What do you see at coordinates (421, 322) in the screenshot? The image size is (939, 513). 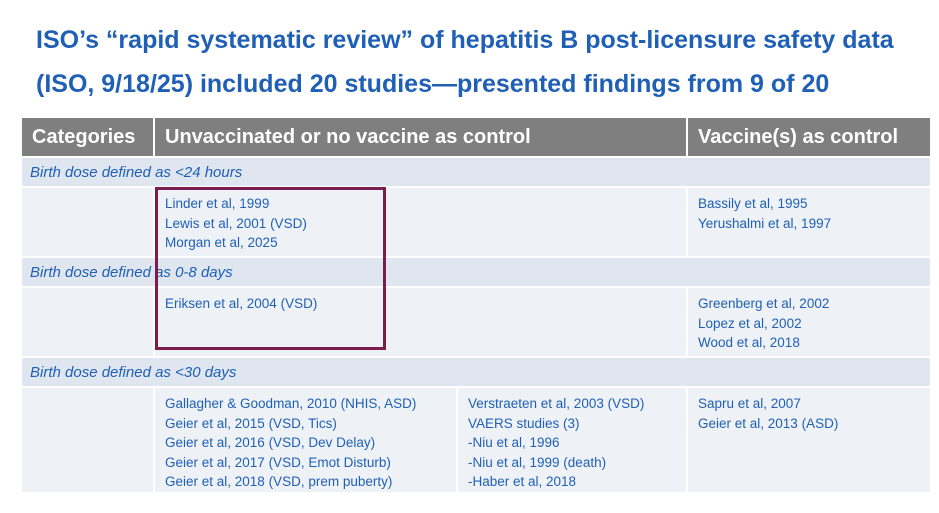 I see `unvaccinated-cell: Eriksen et al, 2004 (VSD)` at bounding box center [421, 322].